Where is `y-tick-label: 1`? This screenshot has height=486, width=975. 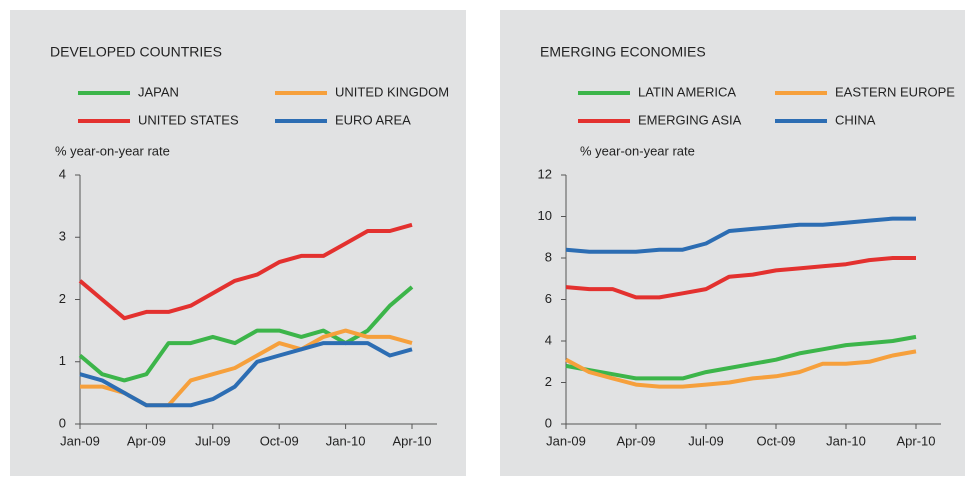
y-tick-label: 1 is located at coordinates (62, 360).